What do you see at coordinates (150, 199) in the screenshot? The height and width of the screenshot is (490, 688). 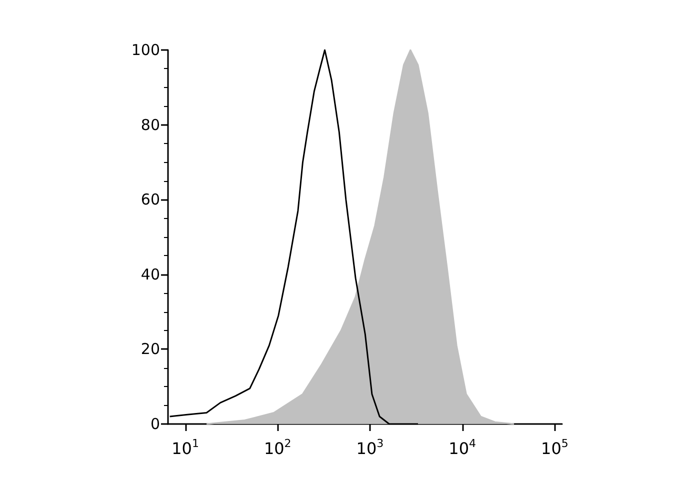 I see `y-tick-label: 60` at bounding box center [150, 199].